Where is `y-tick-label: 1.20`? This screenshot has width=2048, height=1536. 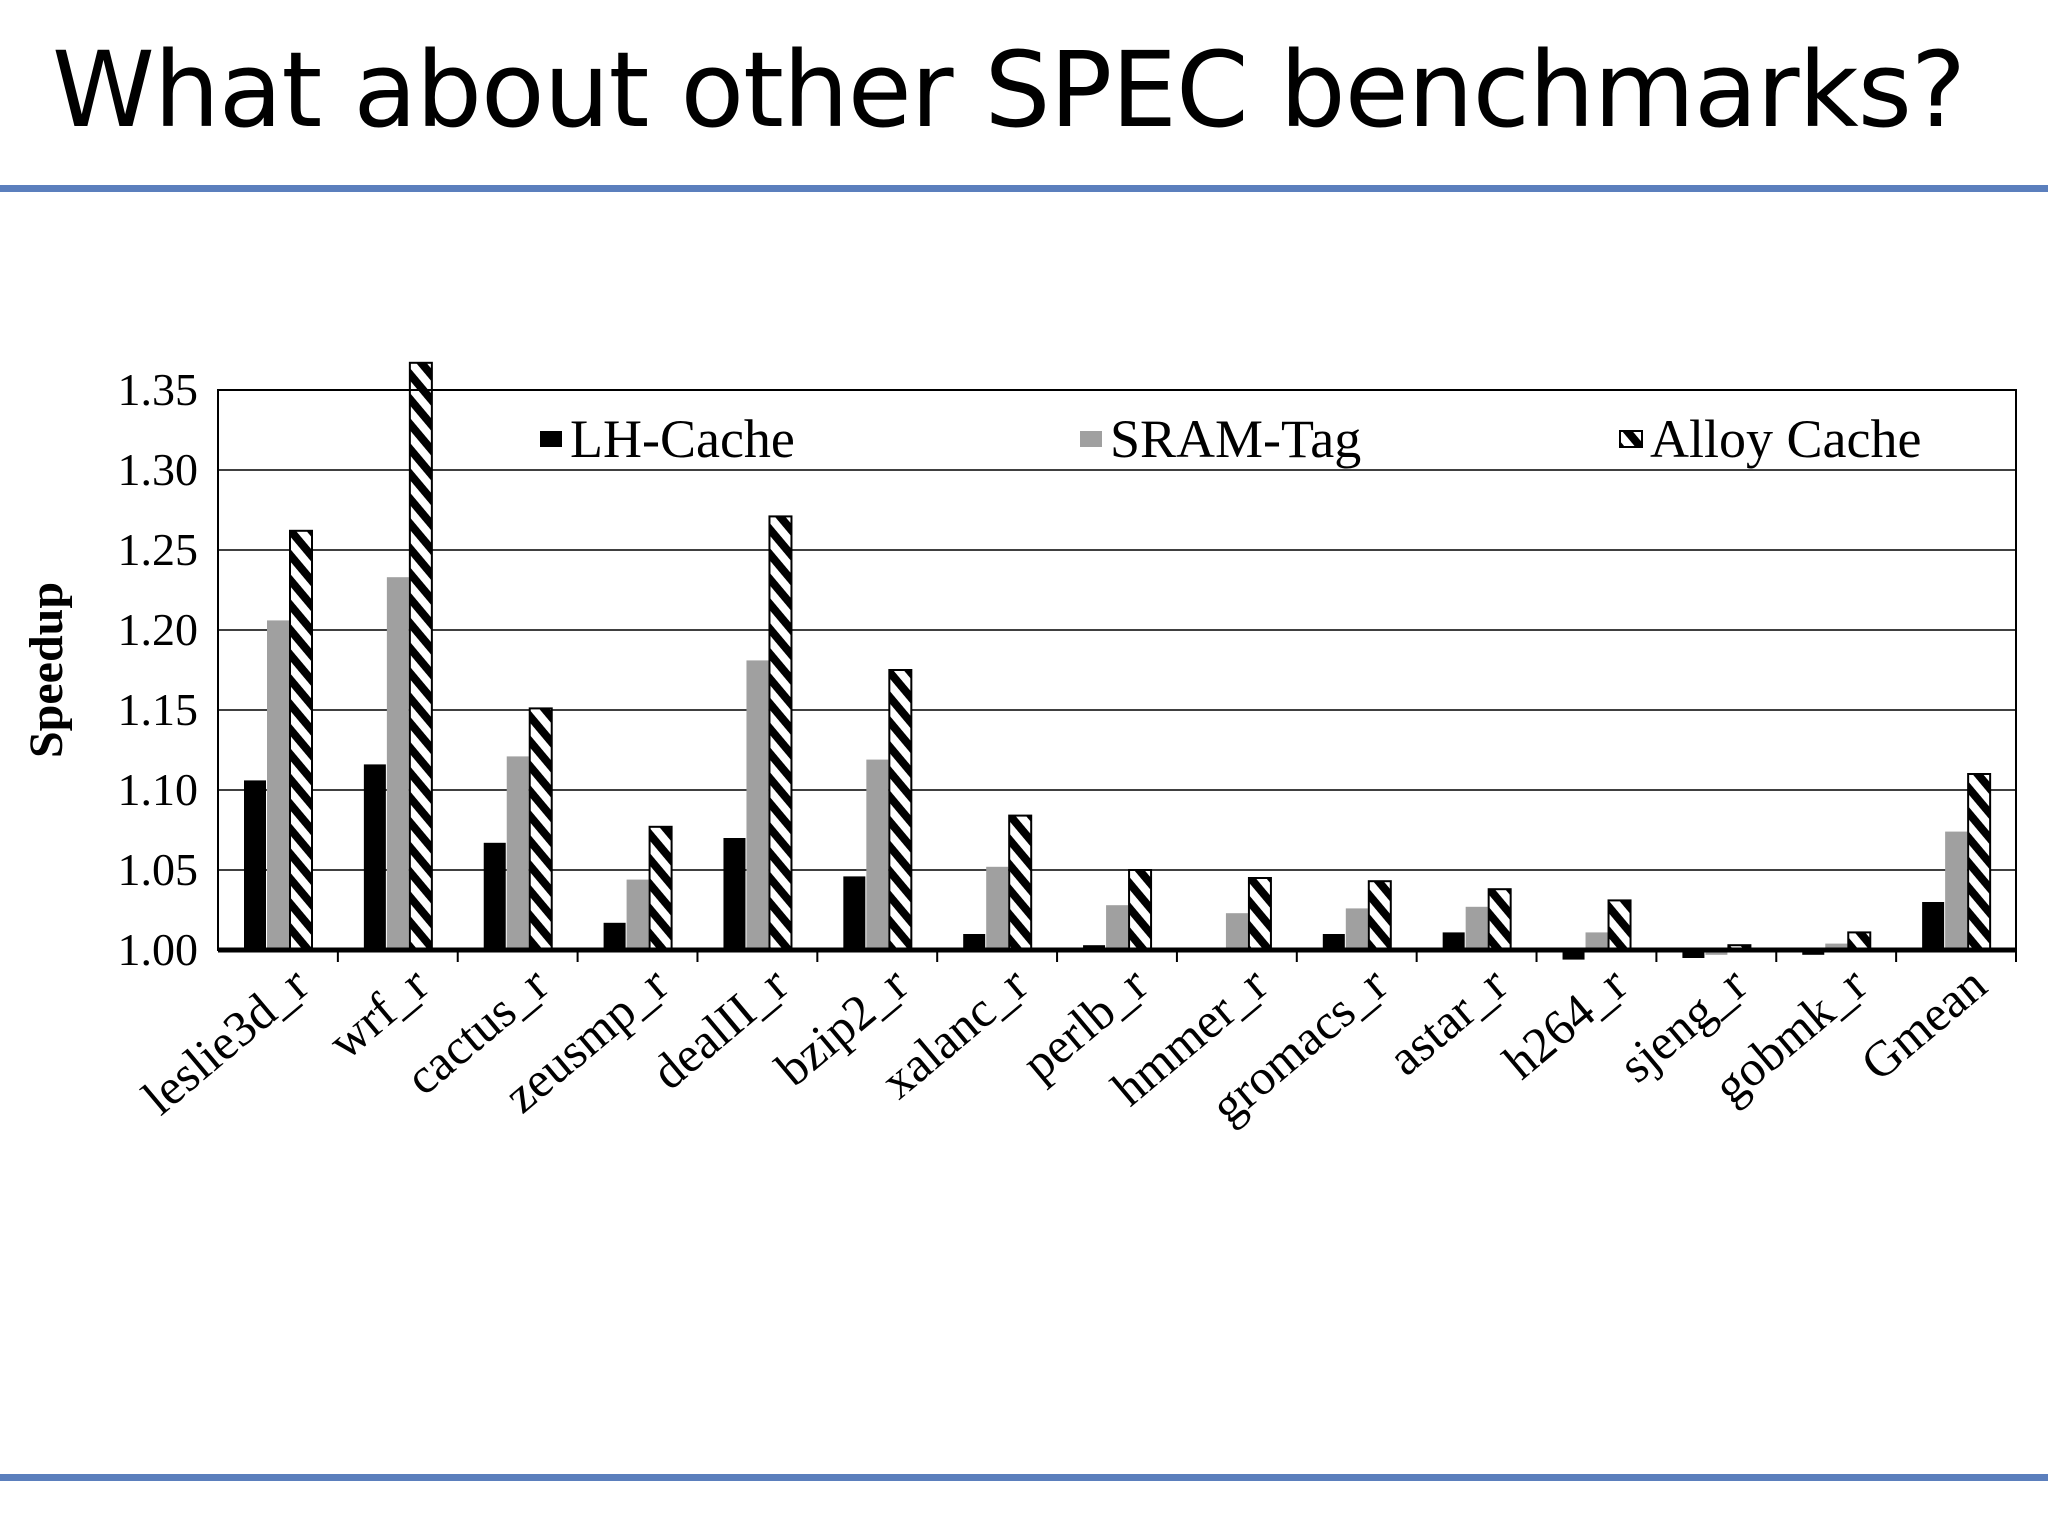 y-tick-label: 1.20 is located at coordinates (158, 629).